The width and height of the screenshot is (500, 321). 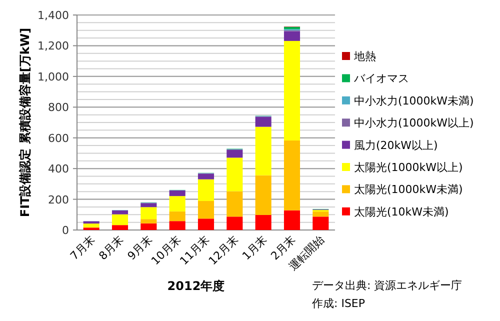 I want to click on x-tick-label: 7月末, so click(x=83, y=247).